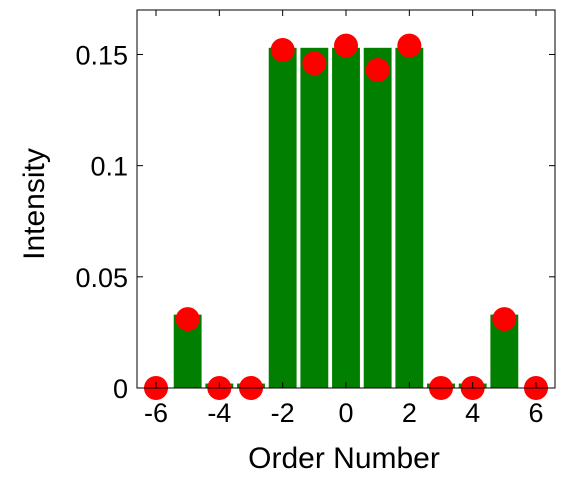 Image resolution: width=568 pixels, height=479 pixels. I want to click on x-tick-label: 6, so click(535, 413).